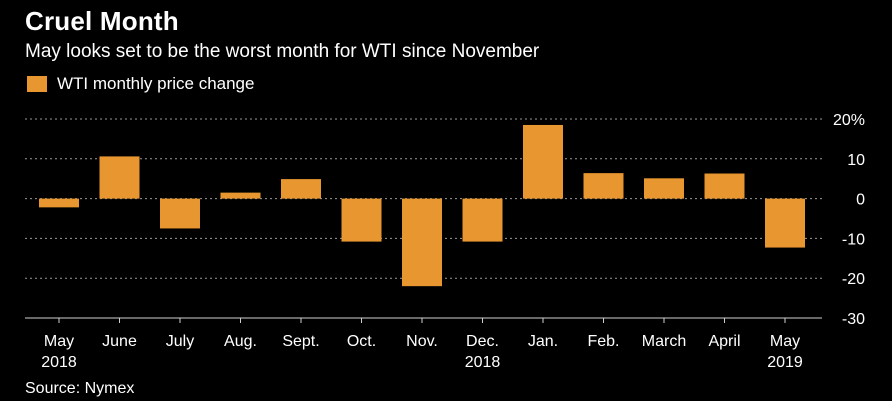  What do you see at coordinates (119, 341) in the screenshot?
I see `x-tick-label: June` at bounding box center [119, 341].